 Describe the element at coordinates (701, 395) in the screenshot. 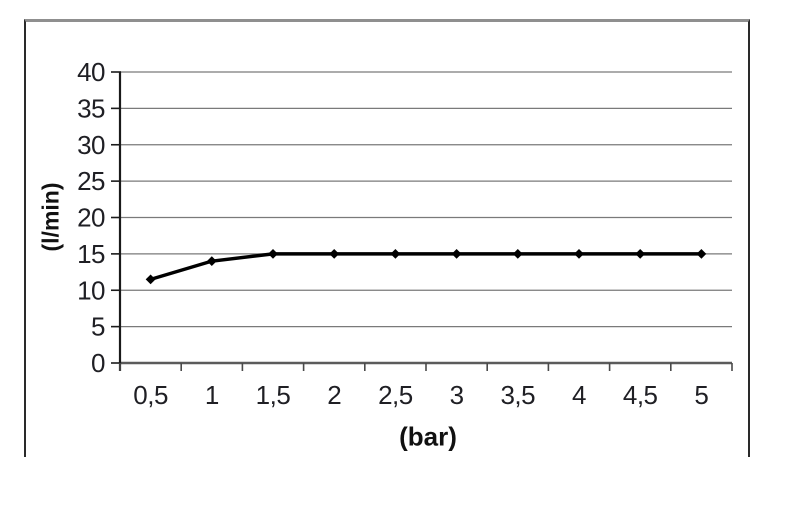

I see `x-tick-label: 5` at that location.